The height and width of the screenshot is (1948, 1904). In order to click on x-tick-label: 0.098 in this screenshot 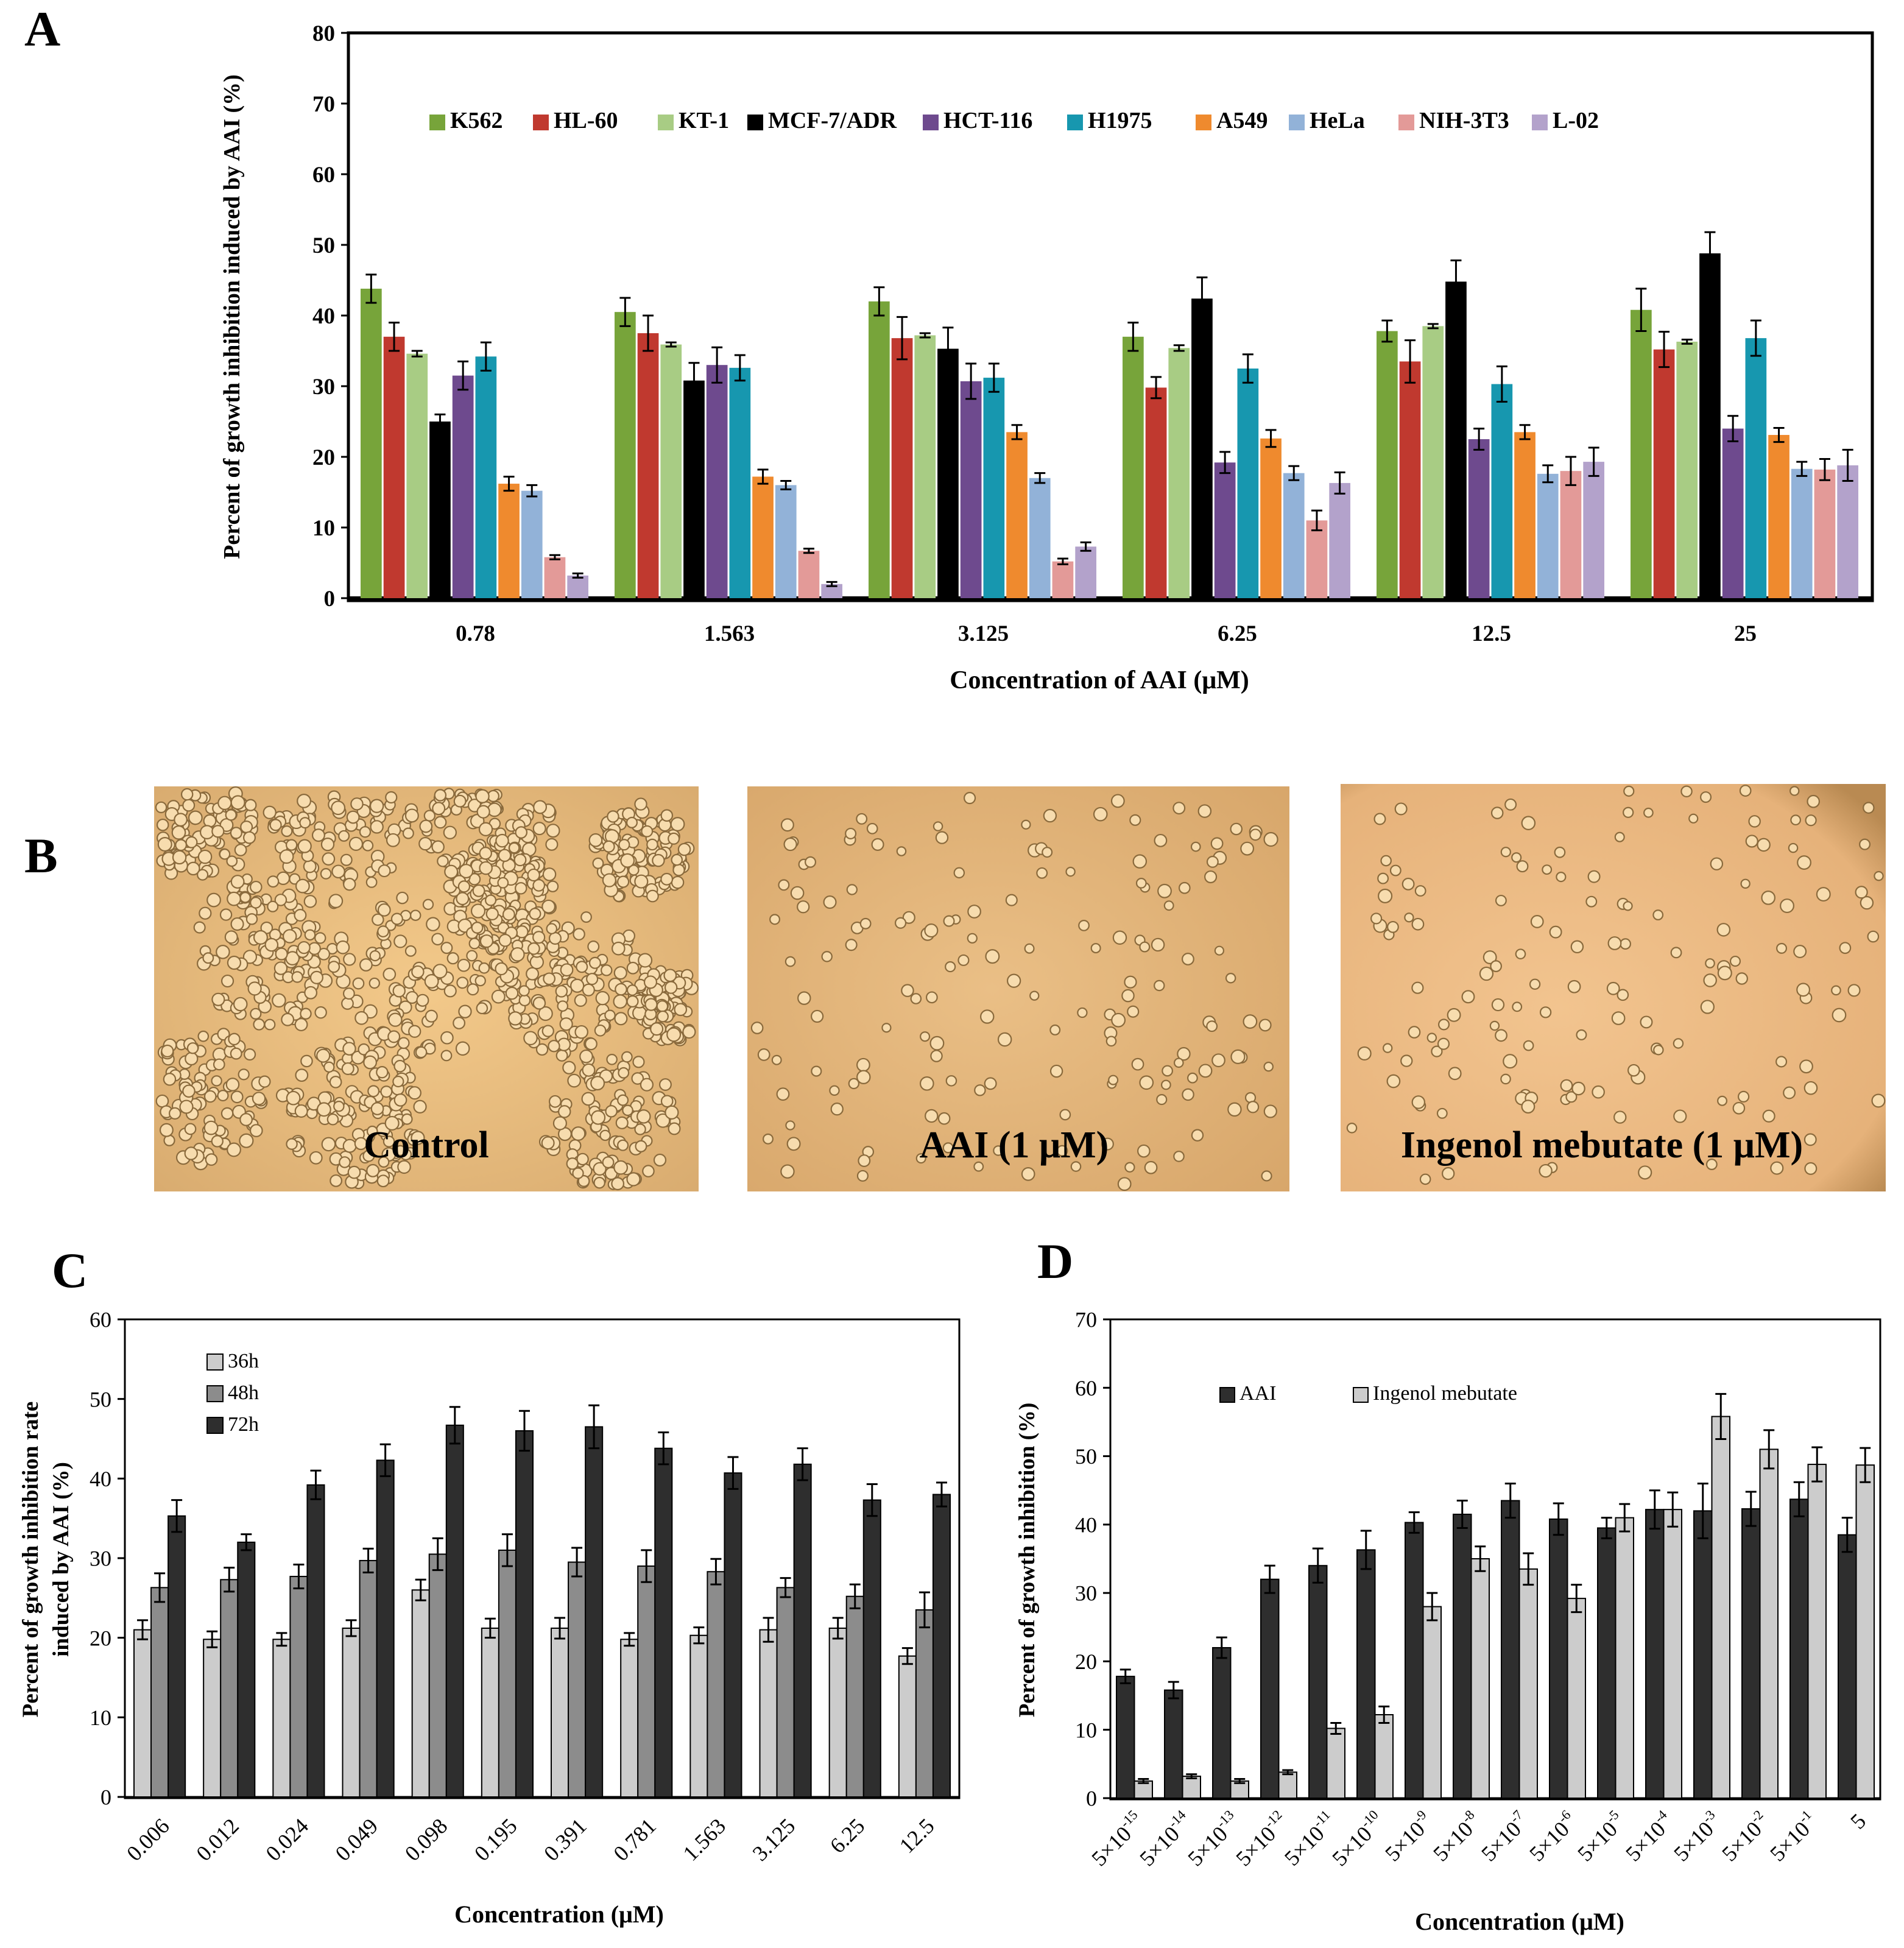, I will do `click(426, 1840)`.